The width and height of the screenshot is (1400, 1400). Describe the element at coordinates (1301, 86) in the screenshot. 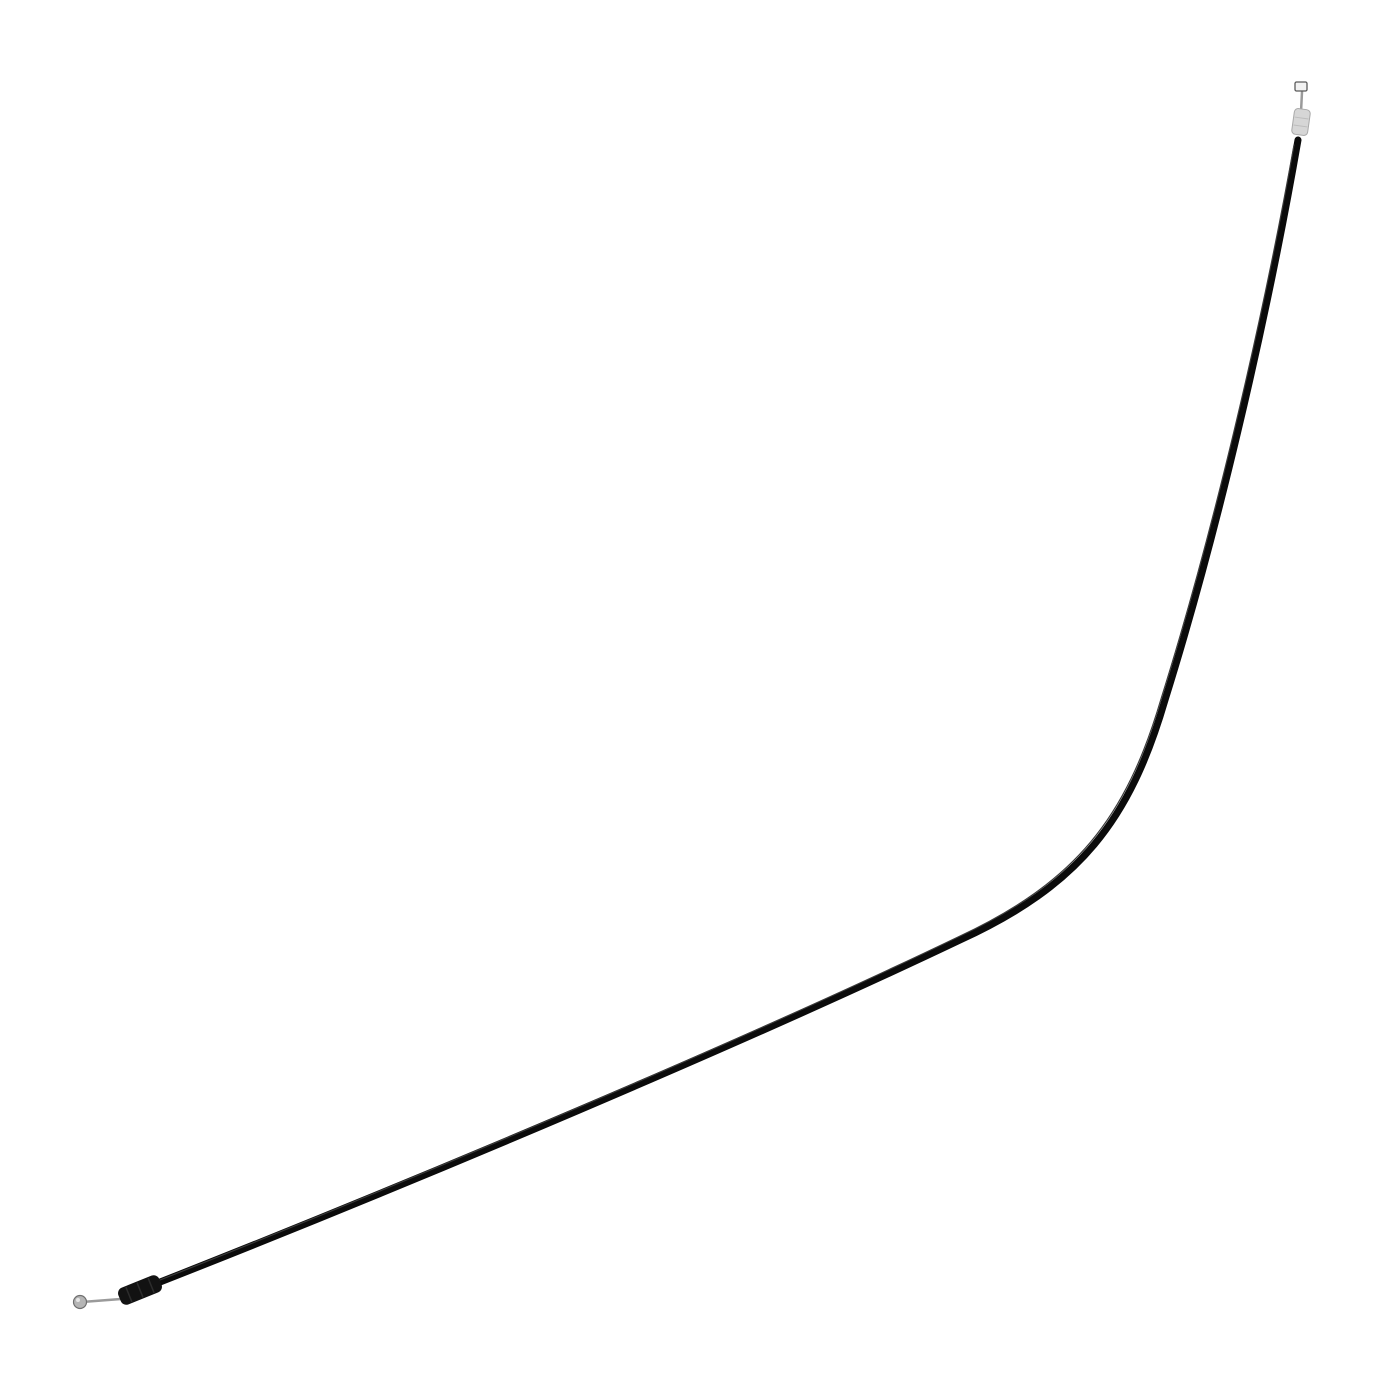

I see `barrel-end-fitting` at that location.